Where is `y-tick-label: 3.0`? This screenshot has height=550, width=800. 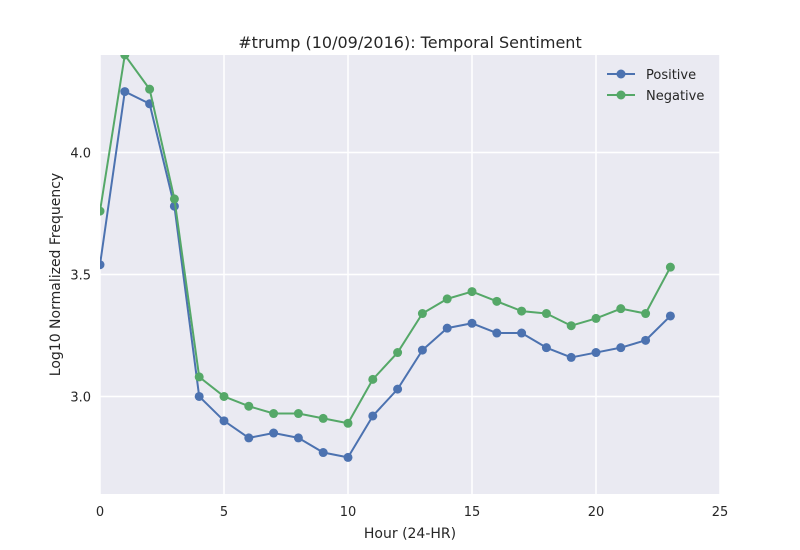
y-tick-label: 3.0 is located at coordinates (80, 397).